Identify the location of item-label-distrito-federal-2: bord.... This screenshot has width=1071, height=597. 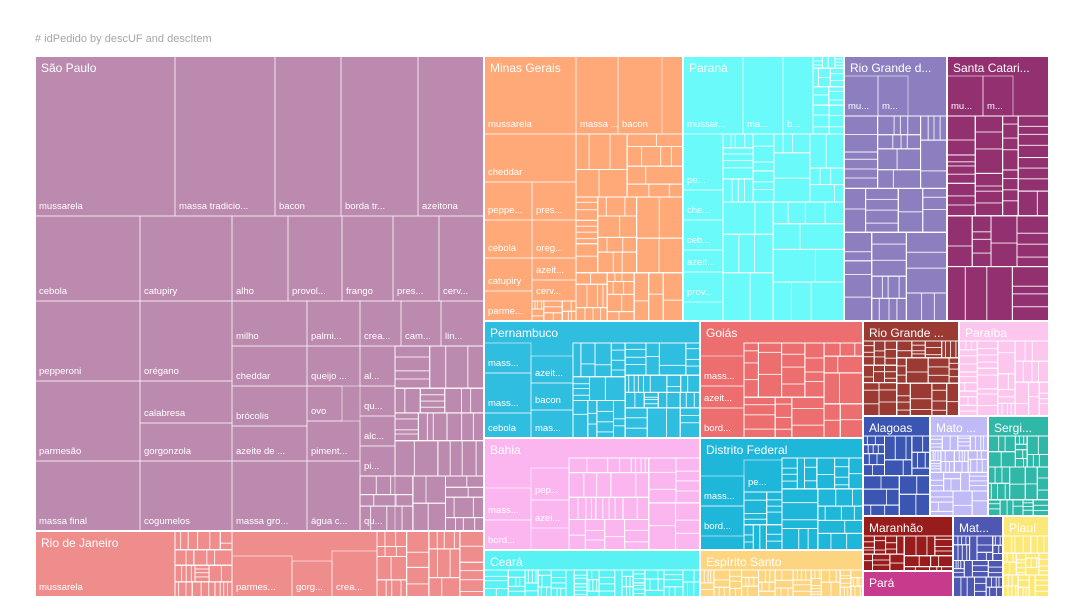
(717, 526).